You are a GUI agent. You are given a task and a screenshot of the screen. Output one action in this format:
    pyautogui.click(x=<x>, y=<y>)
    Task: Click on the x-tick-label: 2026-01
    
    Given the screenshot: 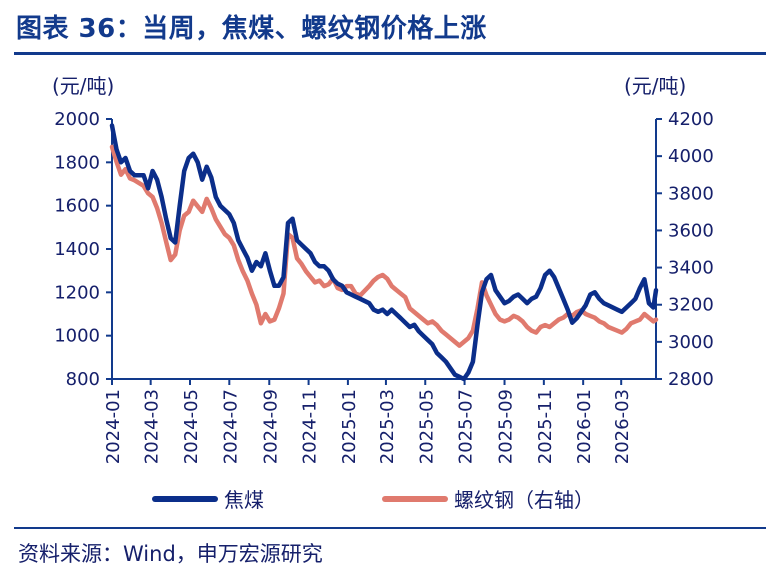 What is the action you would take?
    pyautogui.click(x=584, y=426)
    